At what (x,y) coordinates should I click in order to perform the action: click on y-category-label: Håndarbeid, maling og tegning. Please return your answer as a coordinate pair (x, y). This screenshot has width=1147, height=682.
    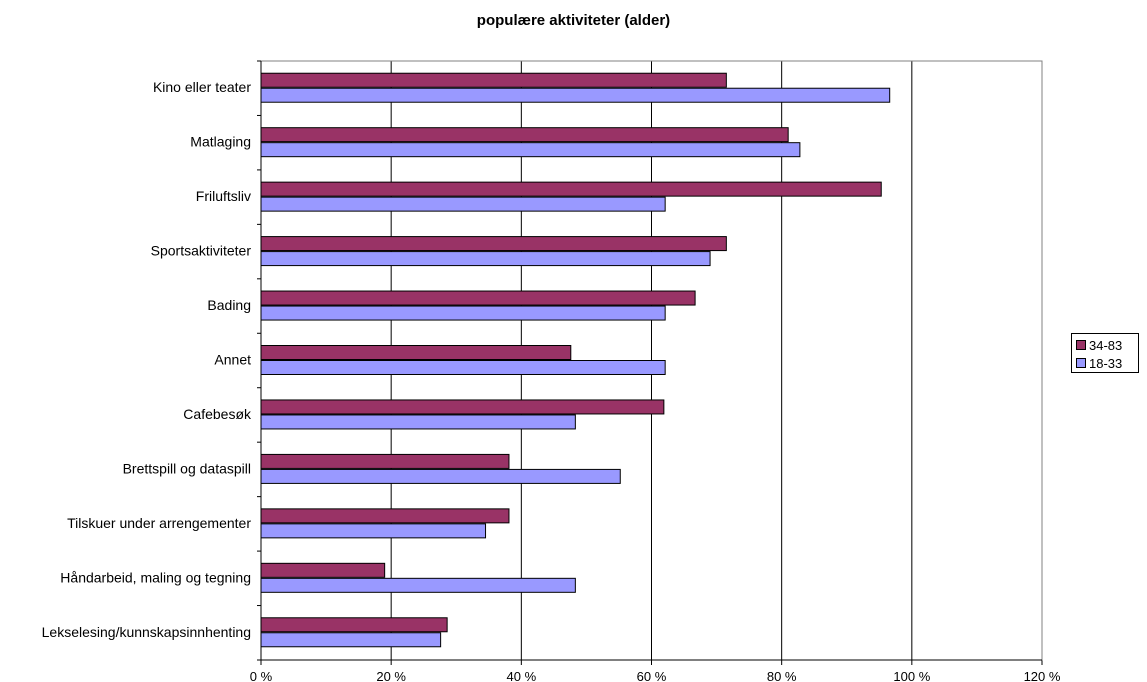
    Looking at the image, I should click on (155, 577).